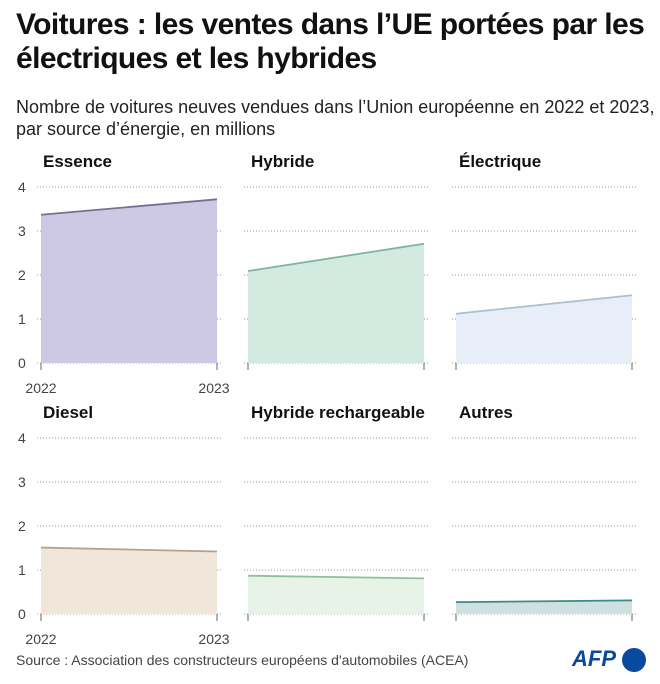  I want to click on area-Essence, so click(129, 281).